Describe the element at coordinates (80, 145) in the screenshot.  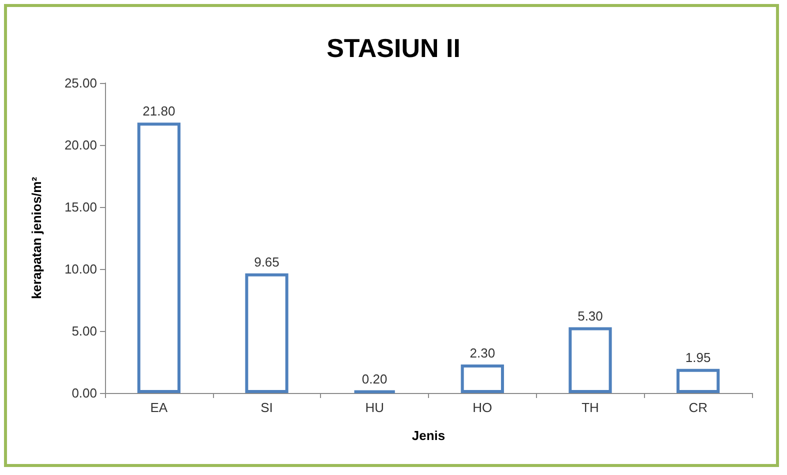
I see `y-tick-label: 20.00` at that location.